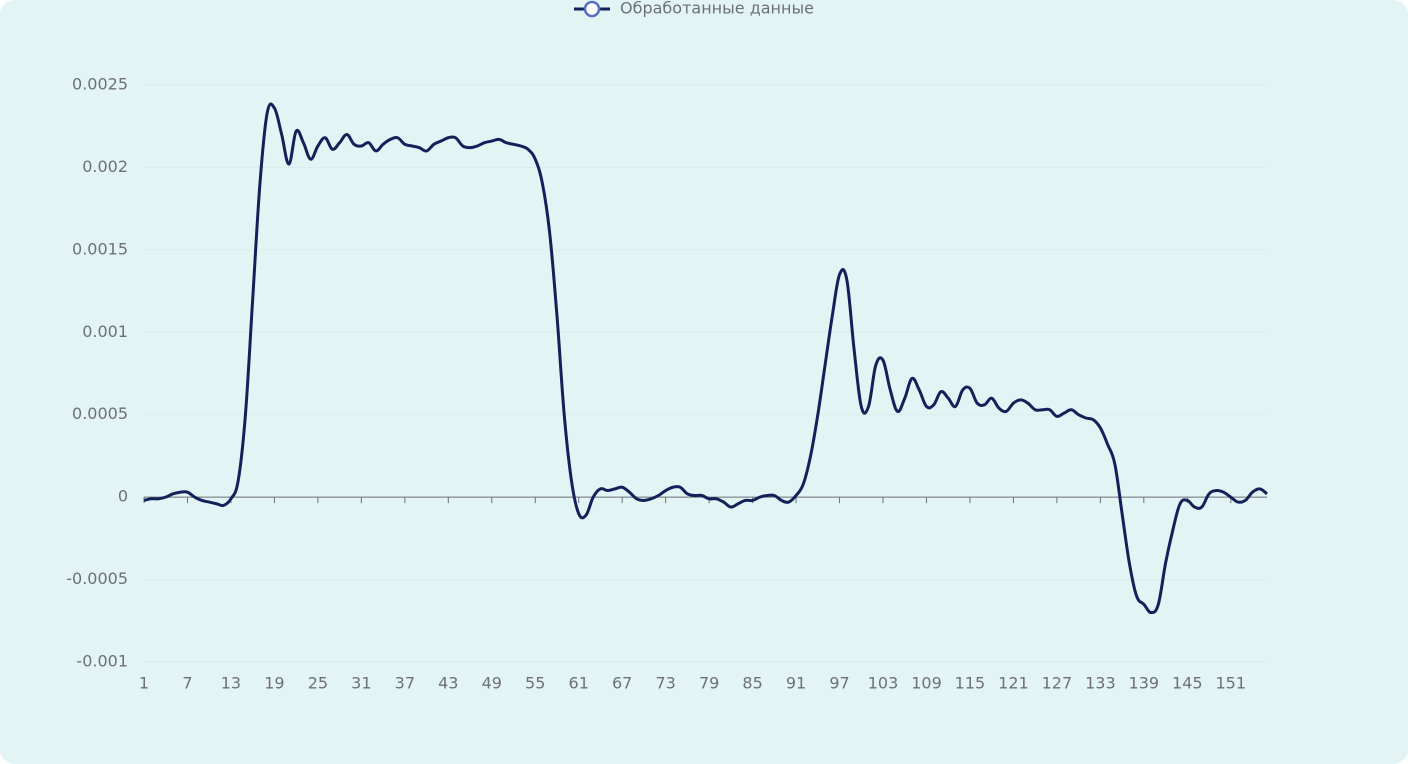 This screenshot has height=764, width=1408. What do you see at coordinates (100, 248) in the screenshot?
I see `y-tick-label: 0.0015` at bounding box center [100, 248].